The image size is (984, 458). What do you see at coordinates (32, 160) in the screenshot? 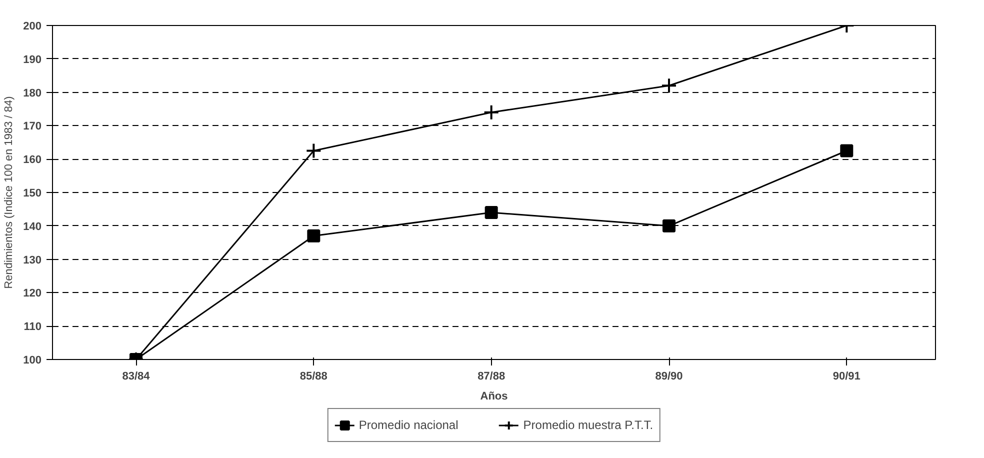
I see `y-tick-label: 160` at bounding box center [32, 160].